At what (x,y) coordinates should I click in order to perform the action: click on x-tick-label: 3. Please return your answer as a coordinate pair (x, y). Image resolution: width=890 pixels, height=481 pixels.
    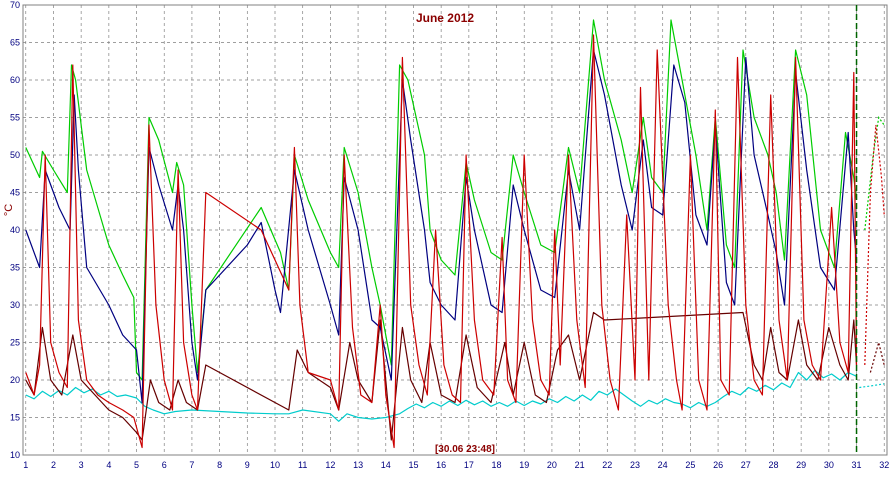
    Looking at the image, I should click on (81, 465).